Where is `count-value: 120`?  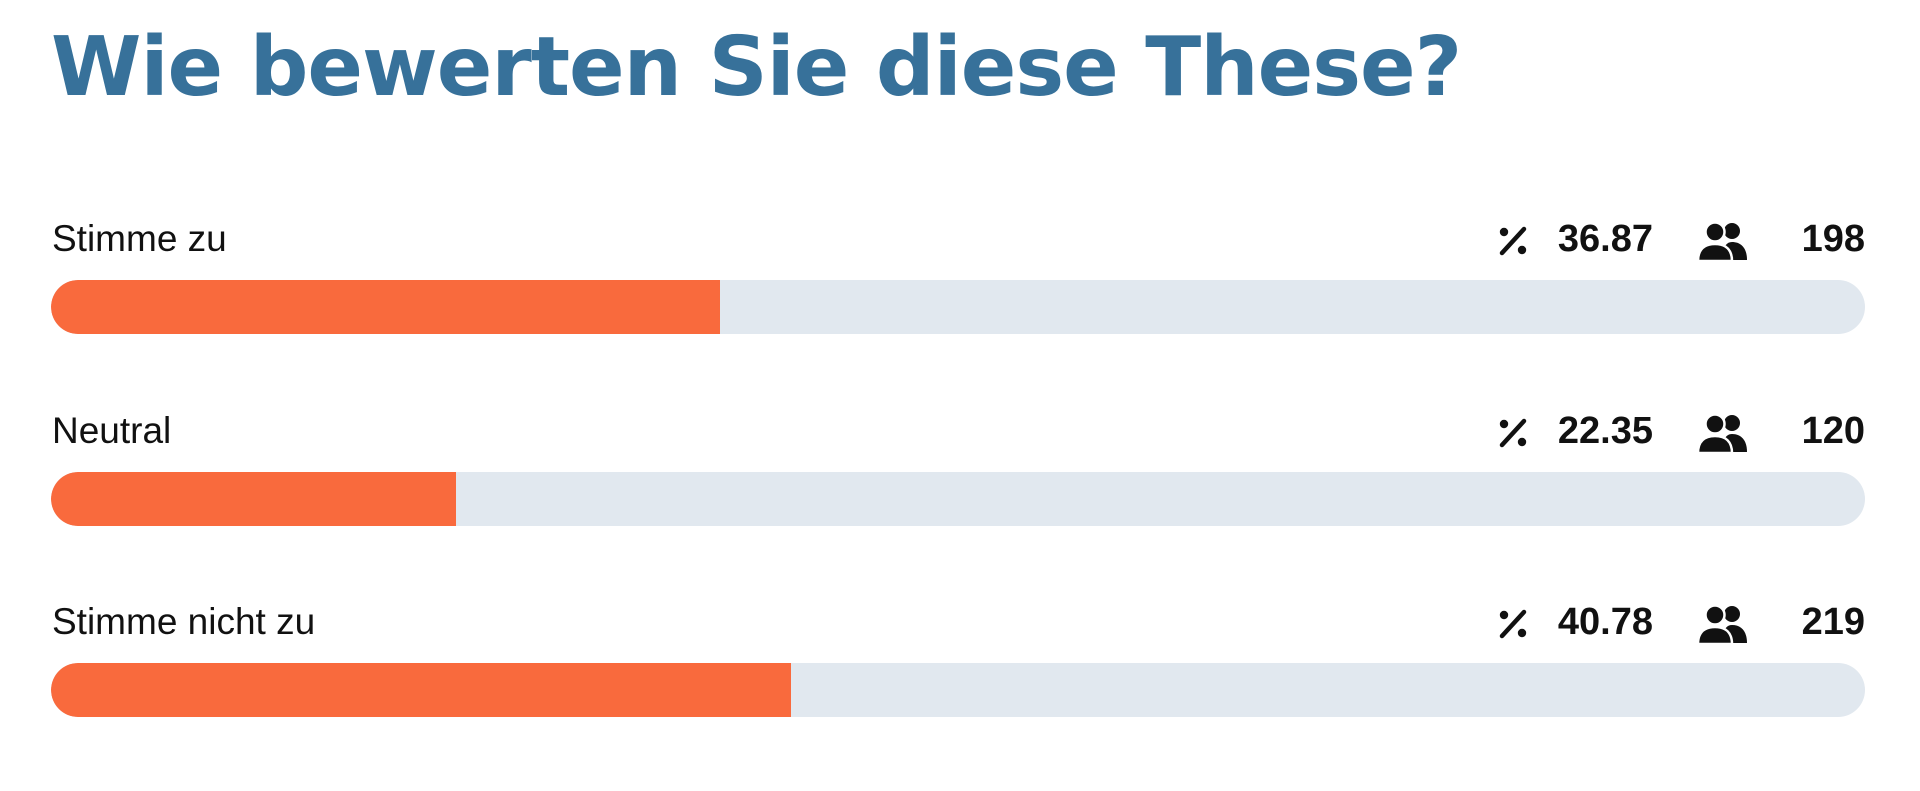
count-value: 120 is located at coordinates (1833, 431).